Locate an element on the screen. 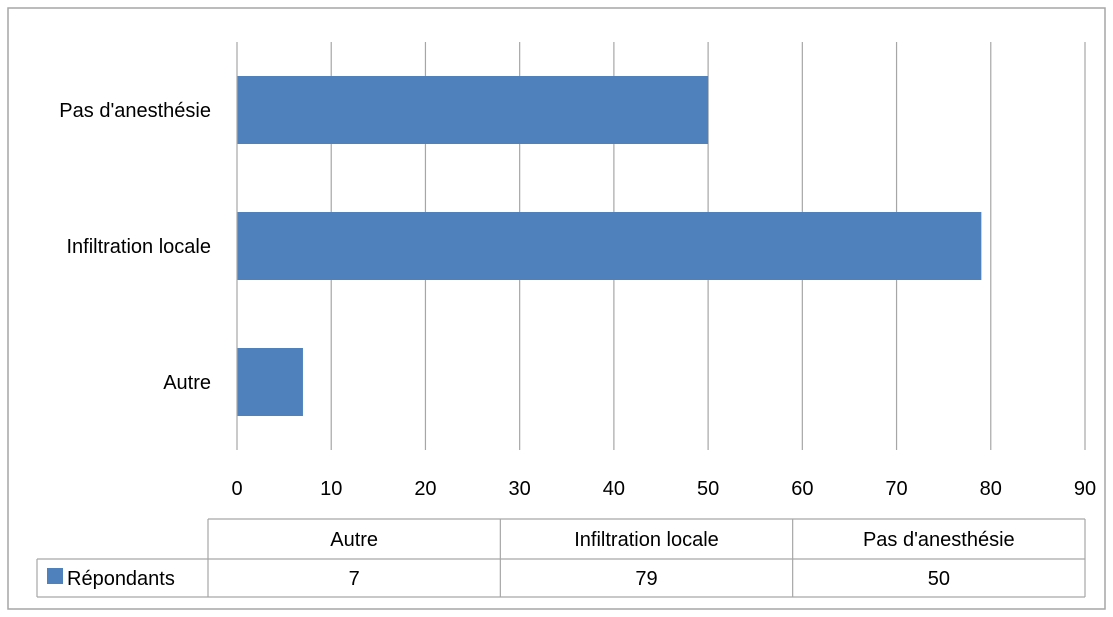 This screenshot has width=1113, height=617. x-tick-0: 0 is located at coordinates (236, 489).